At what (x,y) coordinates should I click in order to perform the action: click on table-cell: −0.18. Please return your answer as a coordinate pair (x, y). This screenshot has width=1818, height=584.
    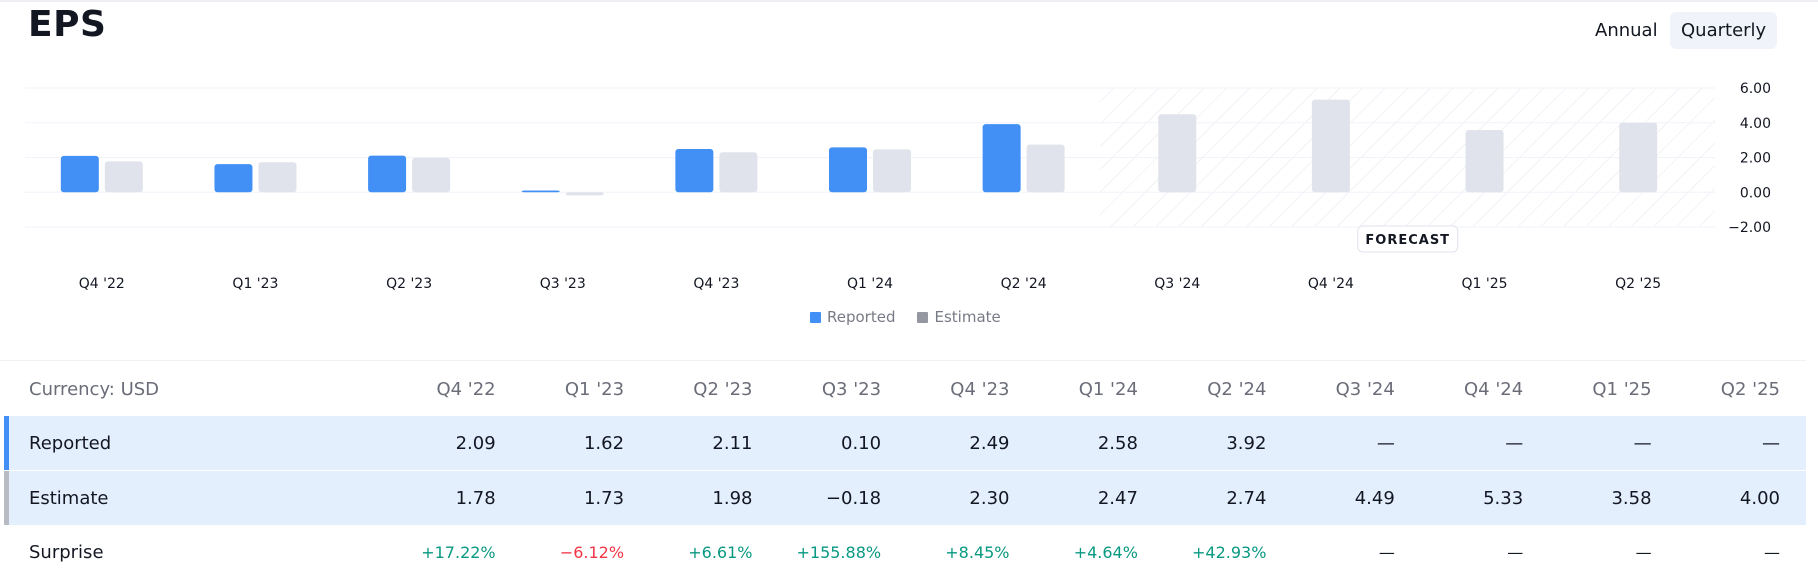
    Looking at the image, I should click on (817, 497).